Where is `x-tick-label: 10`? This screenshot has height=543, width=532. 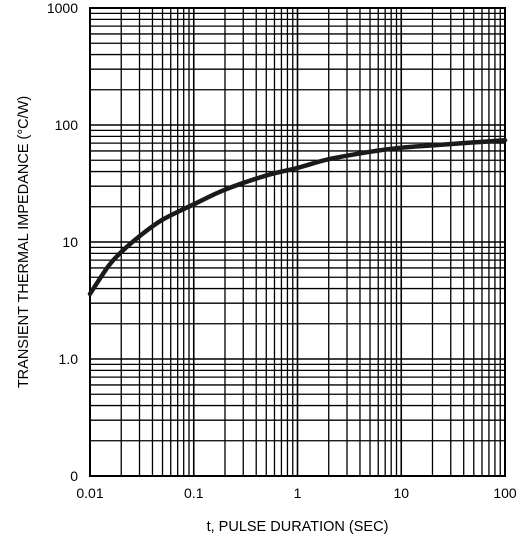 x-tick-label: 10 is located at coordinates (401, 493).